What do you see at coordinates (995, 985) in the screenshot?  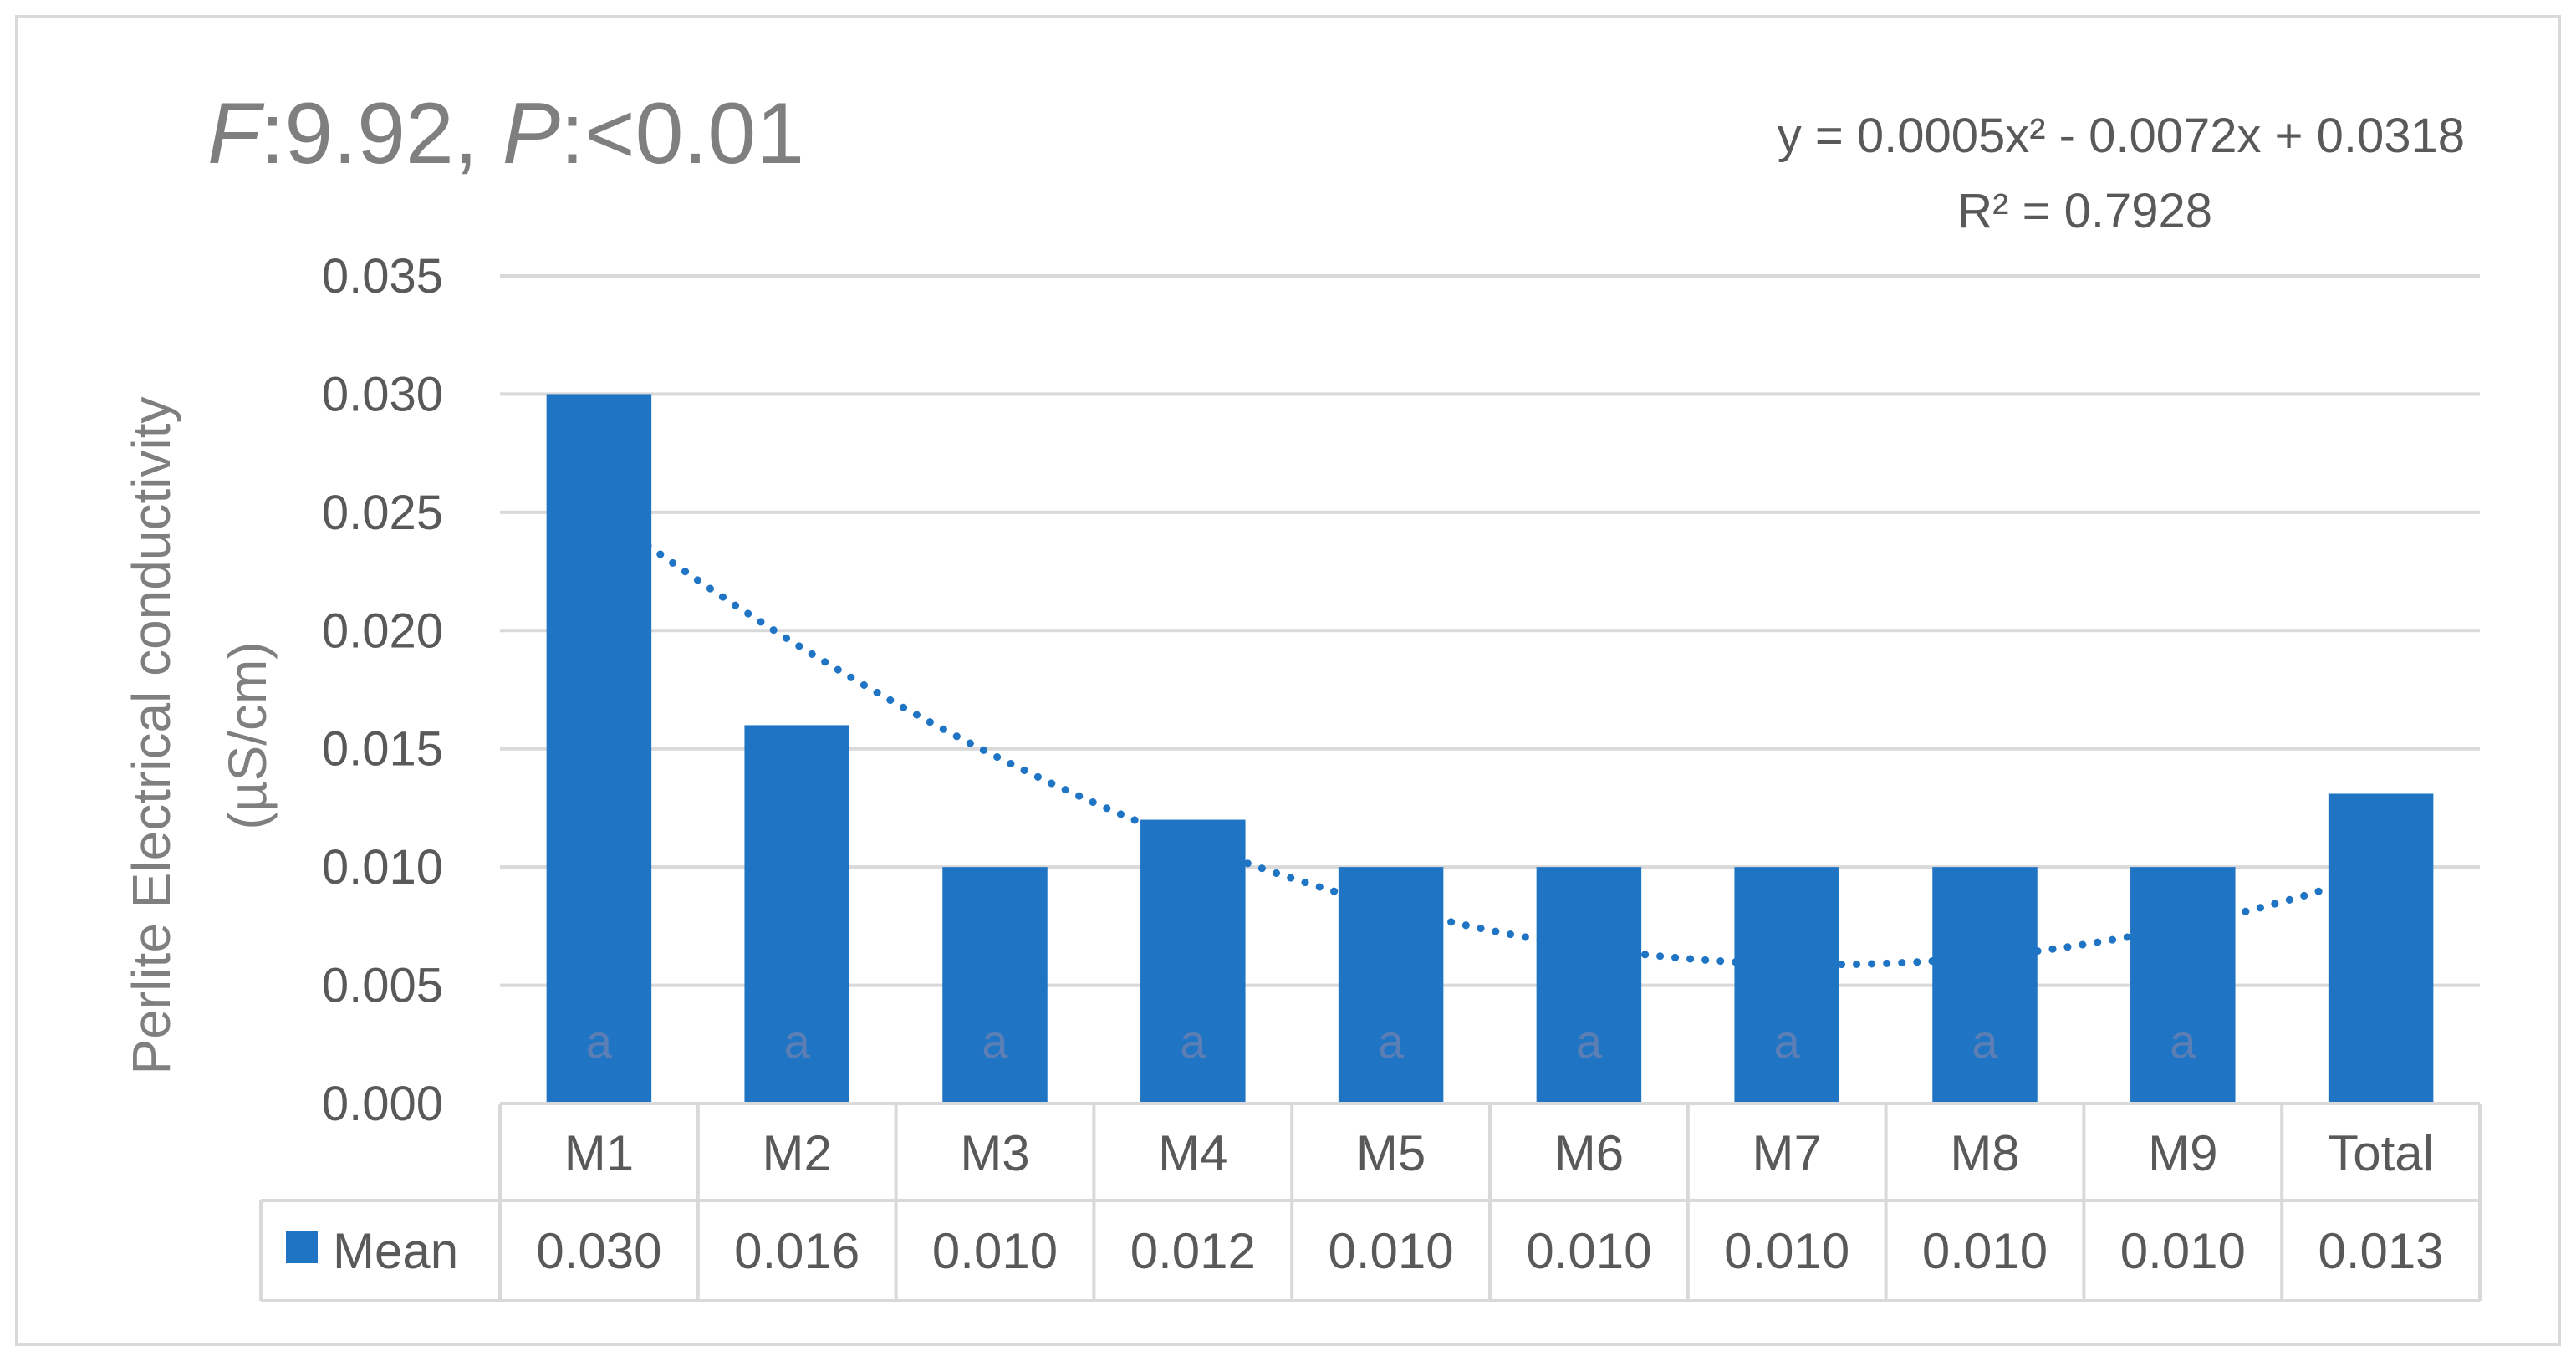 I see `bar-m3` at bounding box center [995, 985].